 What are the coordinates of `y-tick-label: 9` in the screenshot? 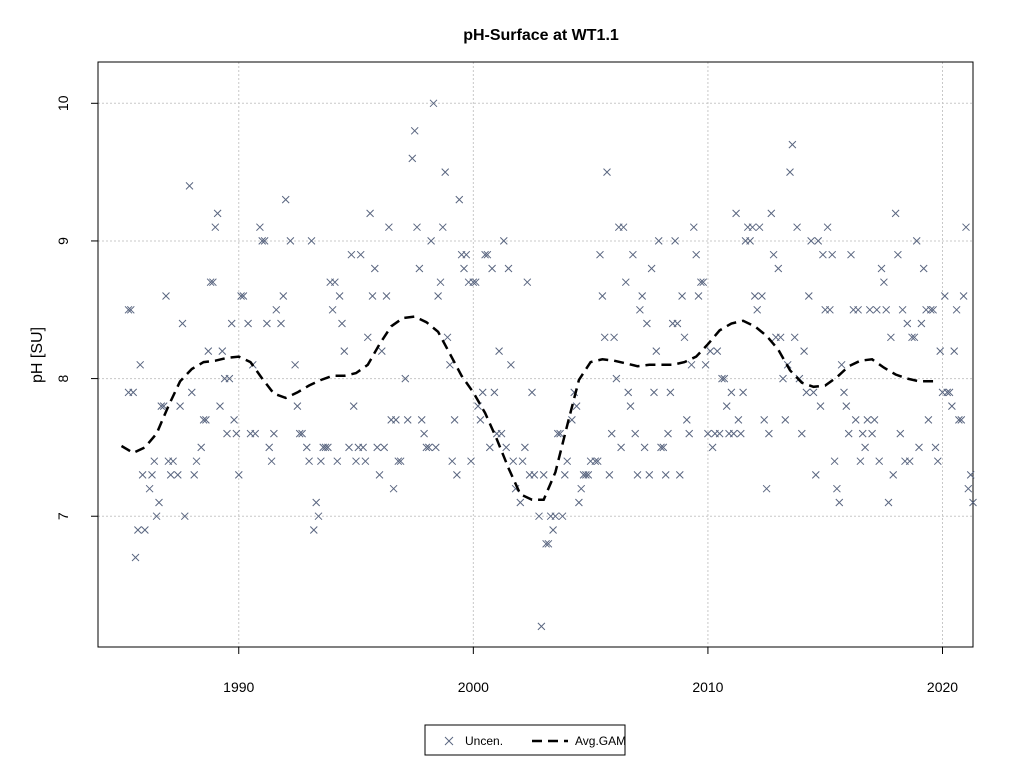 It's located at (63, 241).